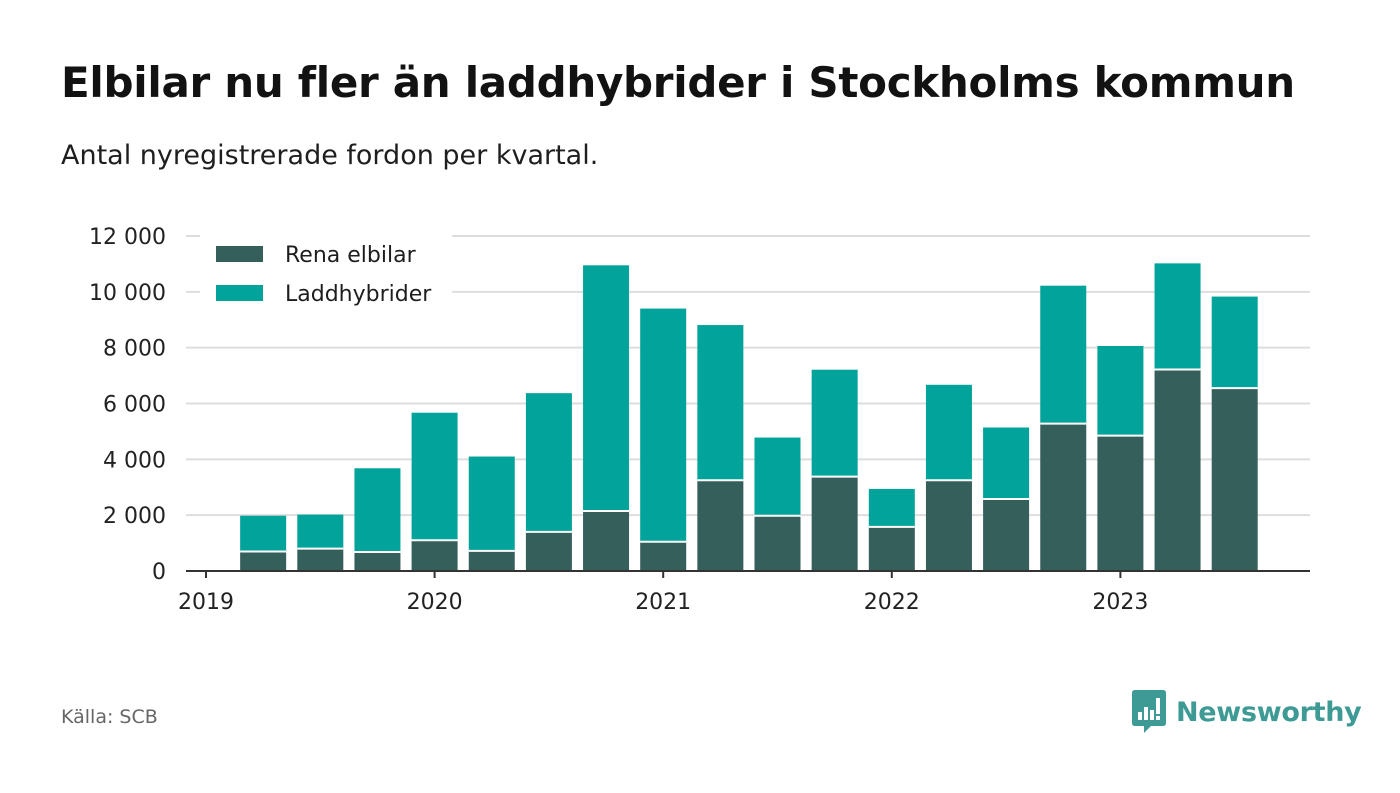  Describe the element at coordinates (326, 272) in the screenshot. I see `legend: Rena elbilar Laddhybrider` at that location.